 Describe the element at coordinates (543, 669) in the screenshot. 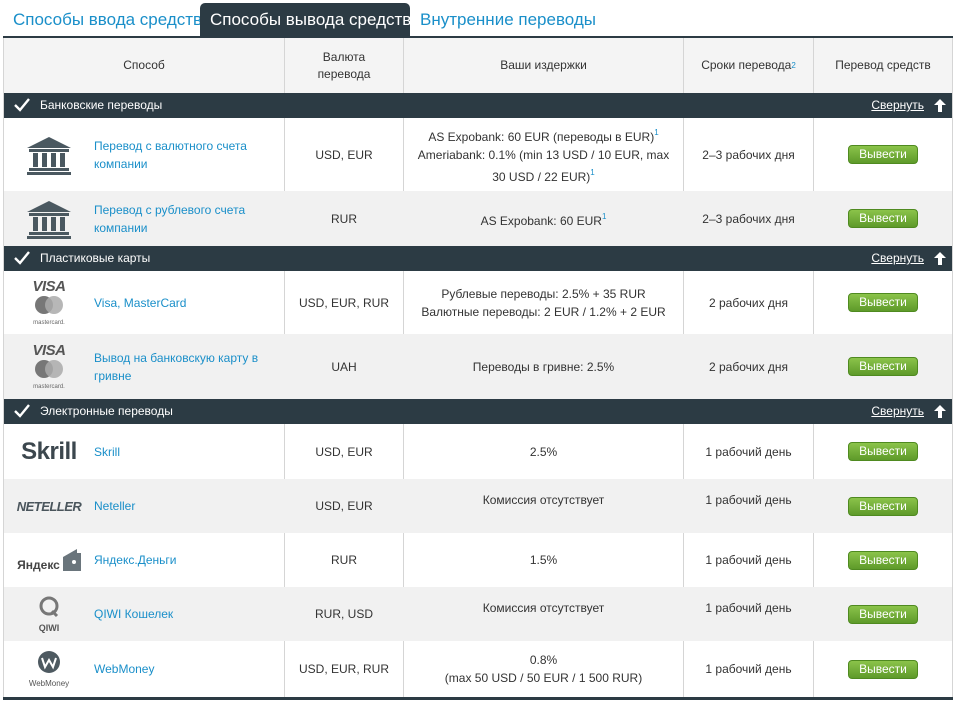

I see `cost-value: 0.8% (max 50 USD / 50 EUR / 1 500 RUR)` at that location.